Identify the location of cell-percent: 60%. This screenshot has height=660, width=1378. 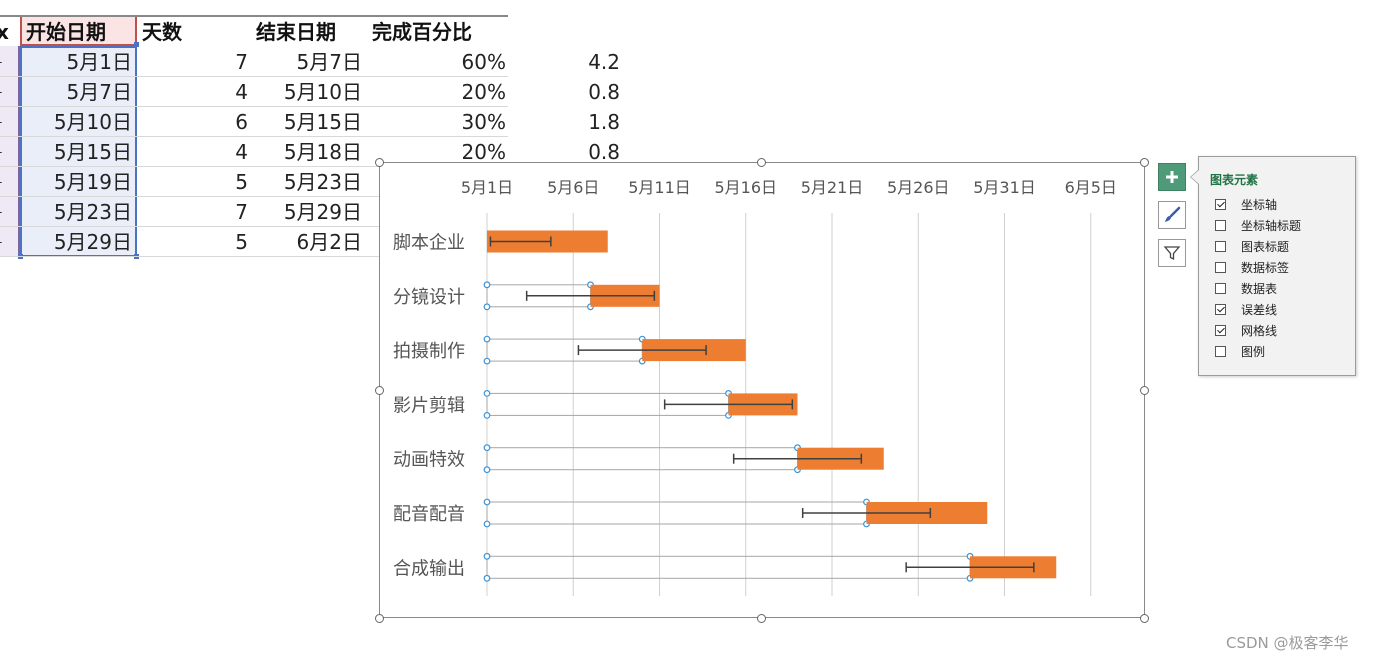
(483, 62).